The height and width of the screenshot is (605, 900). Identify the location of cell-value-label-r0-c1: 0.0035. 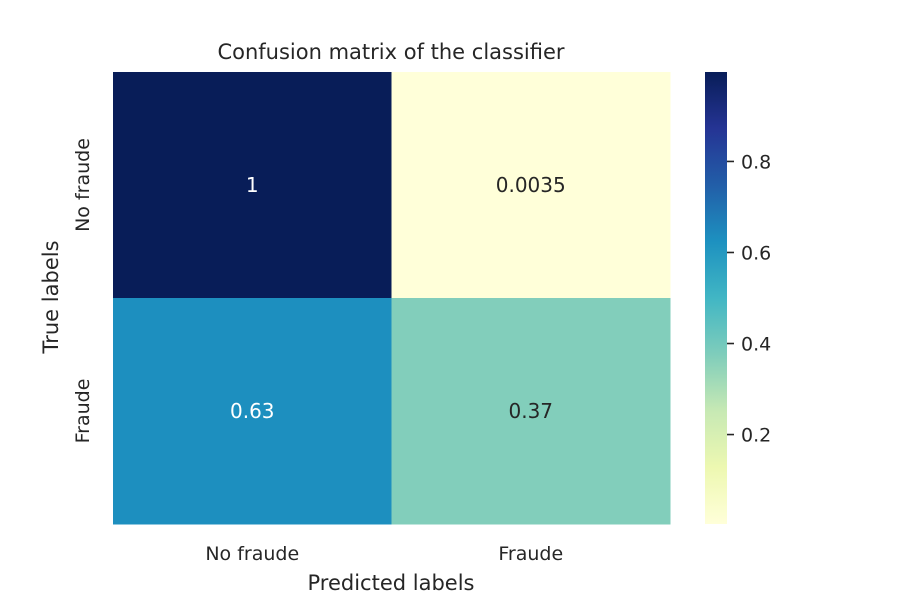
(531, 185).